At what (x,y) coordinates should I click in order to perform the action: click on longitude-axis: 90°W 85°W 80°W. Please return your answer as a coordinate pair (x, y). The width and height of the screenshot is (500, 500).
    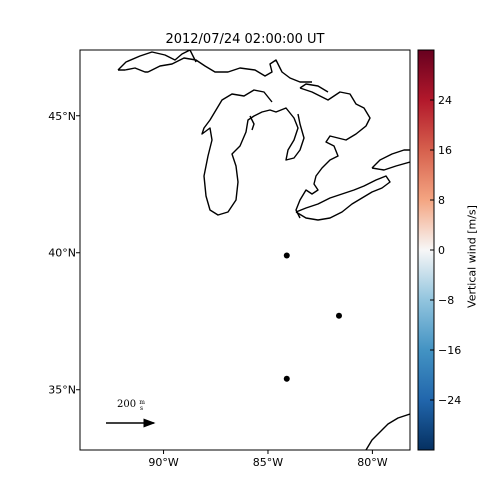
    Looking at the image, I should click on (268, 459).